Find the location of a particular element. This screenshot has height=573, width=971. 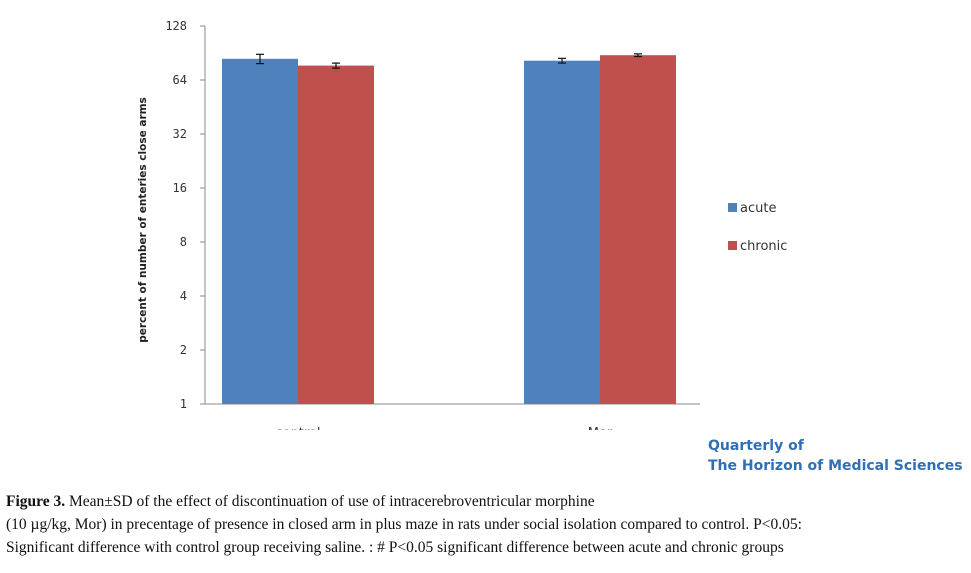

y-tick-label: 4 is located at coordinates (183, 296).